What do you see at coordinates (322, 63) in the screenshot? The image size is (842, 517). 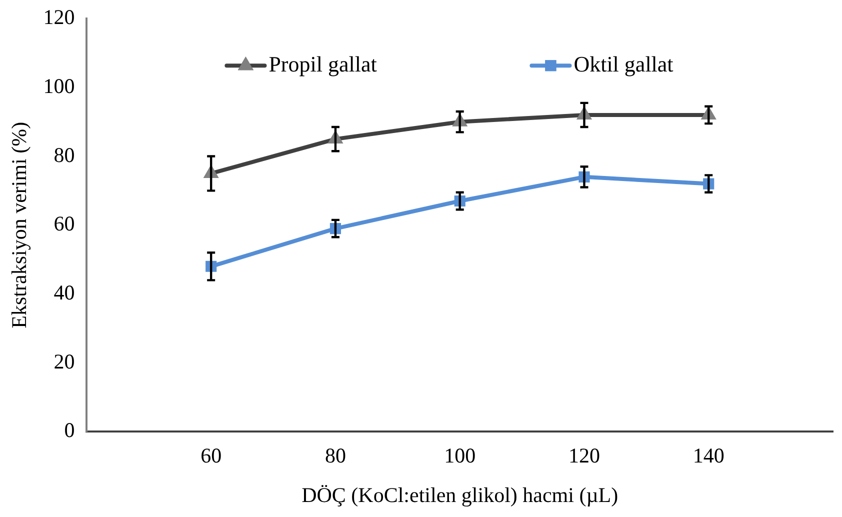 I see `legend-label: Propil gallat` at bounding box center [322, 63].